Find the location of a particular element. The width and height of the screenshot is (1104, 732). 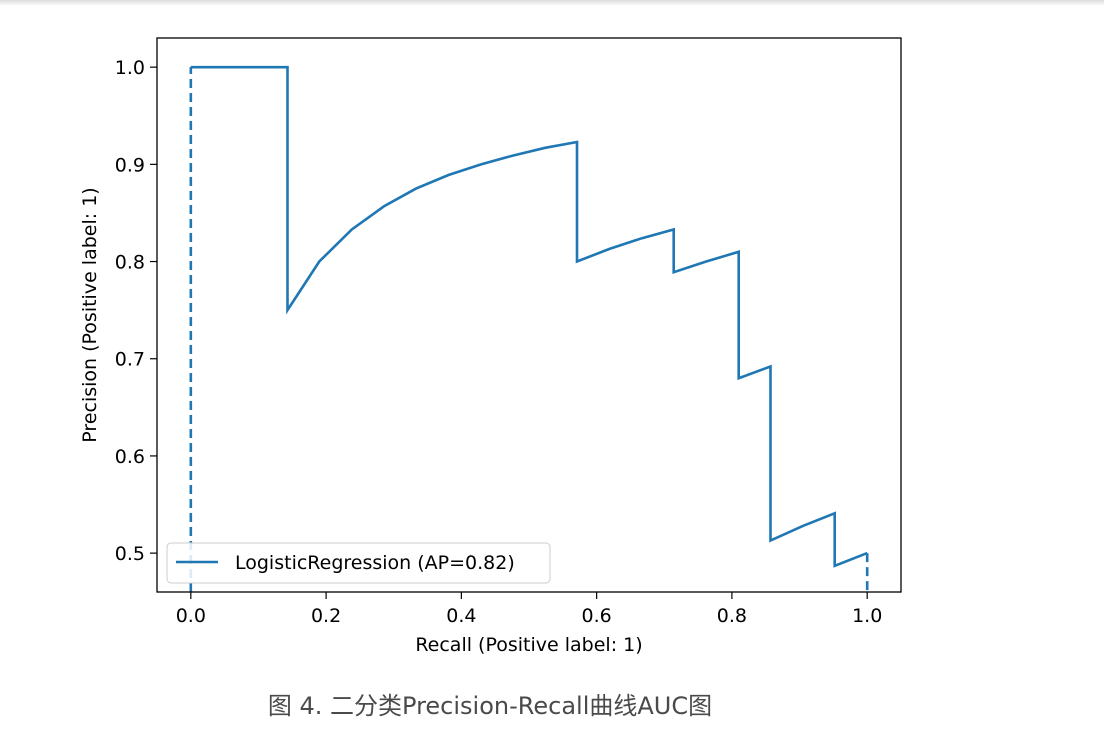

legend-label: LogisticRegression (AP=0.82) is located at coordinates (375, 563).